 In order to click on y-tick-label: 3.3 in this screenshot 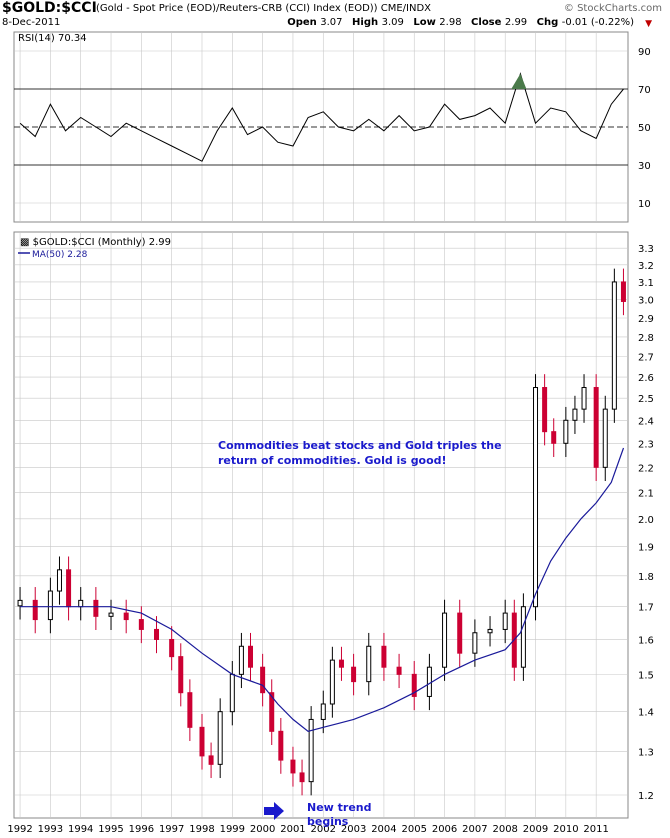, I will do `click(646, 249)`.